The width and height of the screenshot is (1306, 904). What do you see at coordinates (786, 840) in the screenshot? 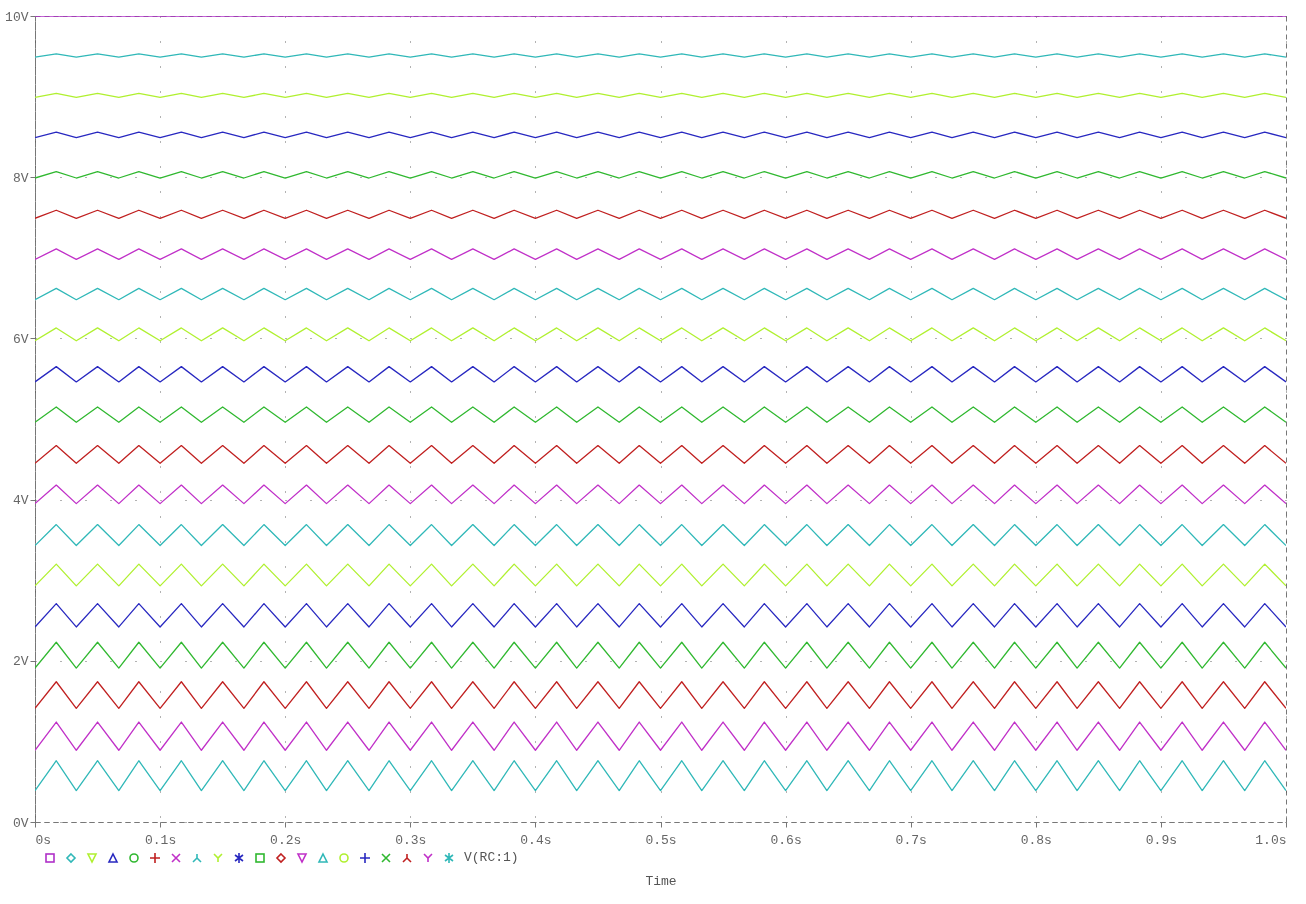
I see `x-tick-label: 0.6s` at bounding box center [786, 840].